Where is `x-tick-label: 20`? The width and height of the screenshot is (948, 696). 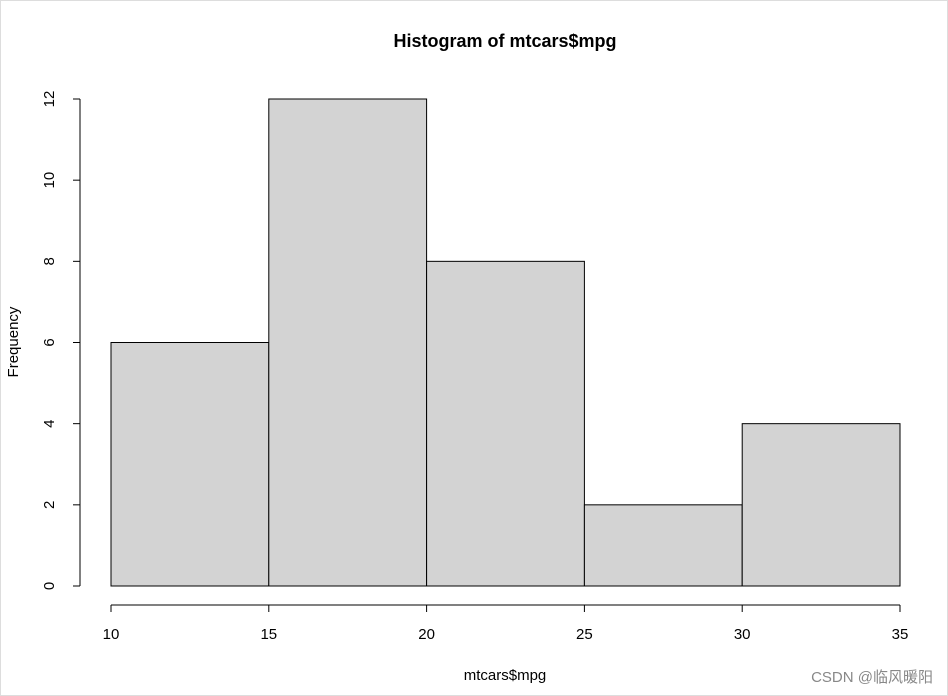 x-tick-label: 20 is located at coordinates (426, 634).